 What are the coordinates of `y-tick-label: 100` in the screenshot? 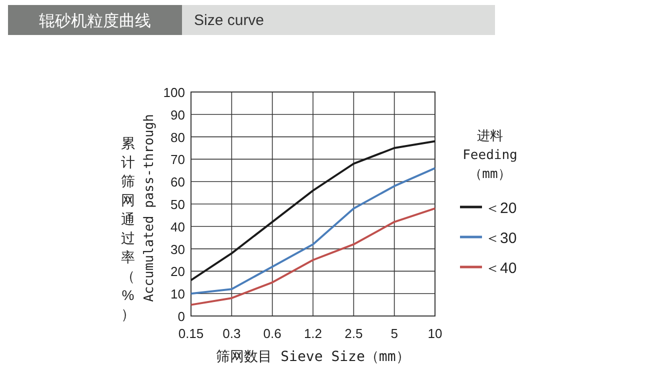 It's located at (174, 92).